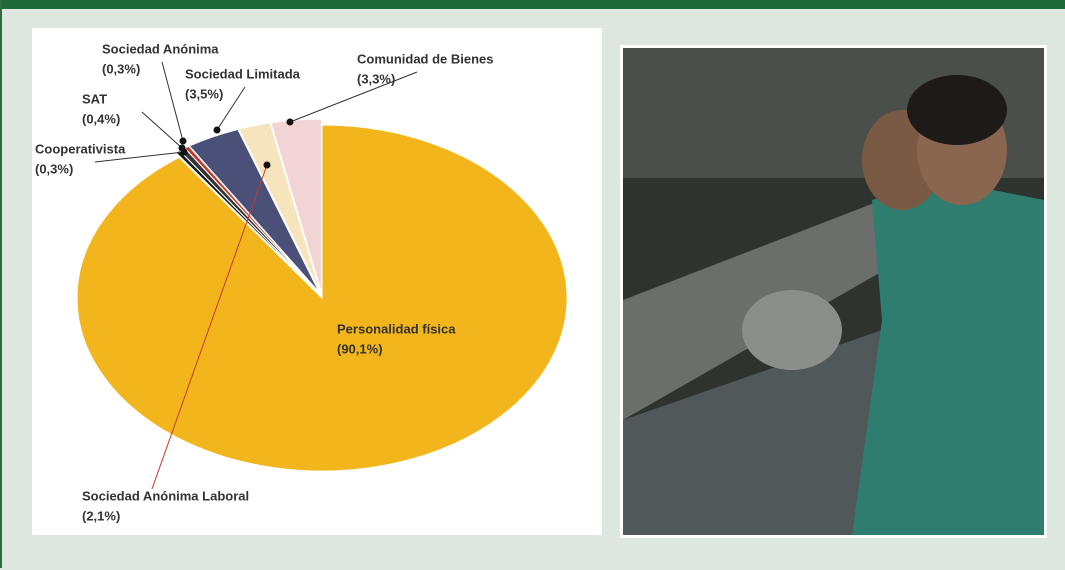 The width and height of the screenshot is (1065, 570). I want to click on slice-label: Personalidad física, so click(396, 328).